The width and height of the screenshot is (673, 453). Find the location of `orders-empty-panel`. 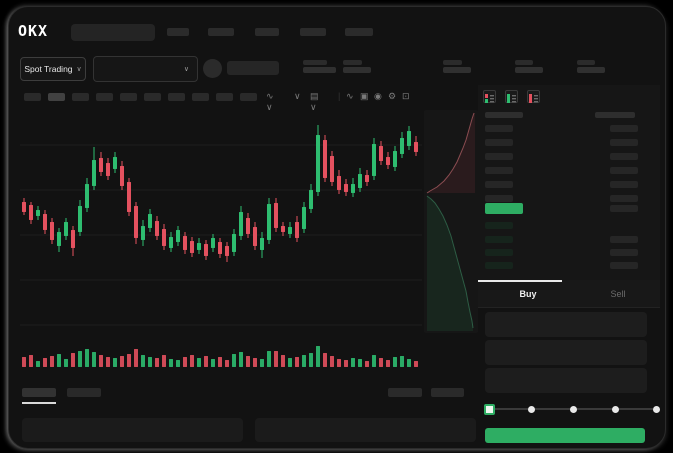

orders-empty-panel is located at coordinates (132, 430).